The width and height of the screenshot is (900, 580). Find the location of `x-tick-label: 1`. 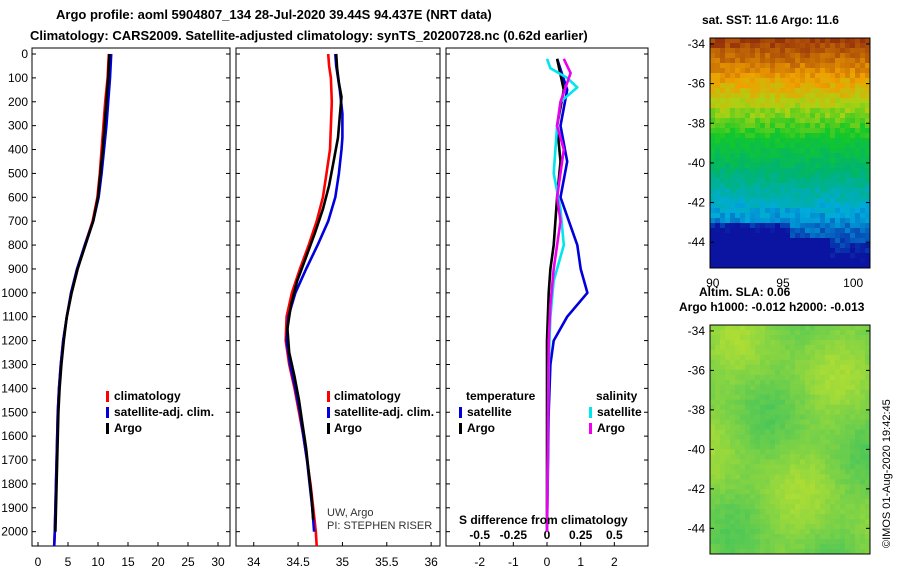

x-tick-label: 1 is located at coordinates (580, 562).